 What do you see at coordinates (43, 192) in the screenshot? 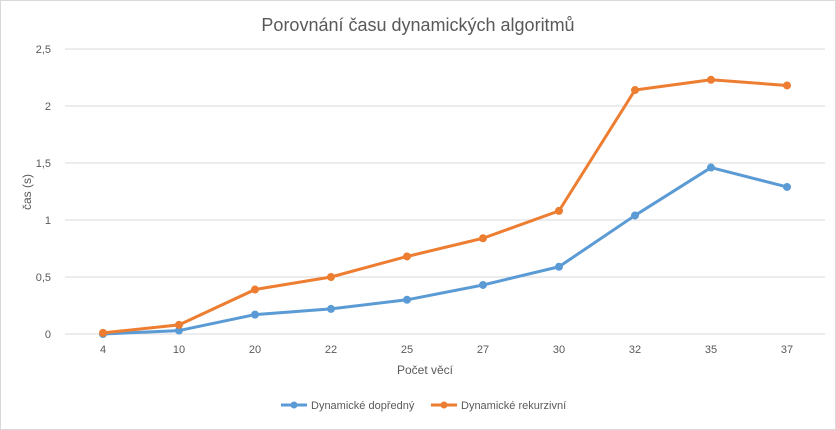
I see `y-axis-ticks: 0 0,5 1 1,5 2 2,5` at bounding box center [43, 192].